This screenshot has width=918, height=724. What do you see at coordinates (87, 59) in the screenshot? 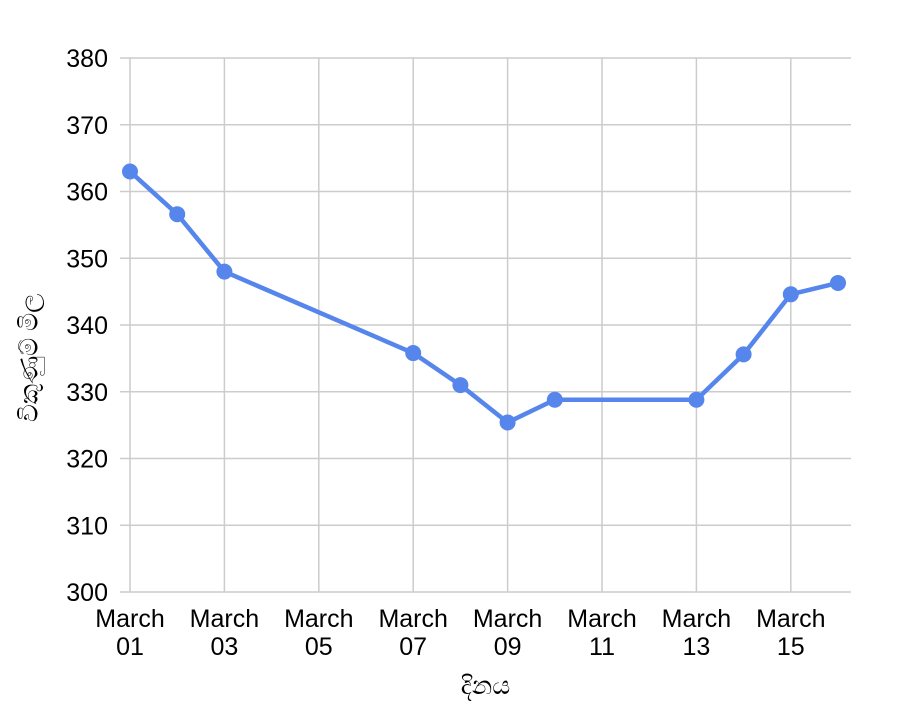
I see `y-tick-label: 380` at bounding box center [87, 59].